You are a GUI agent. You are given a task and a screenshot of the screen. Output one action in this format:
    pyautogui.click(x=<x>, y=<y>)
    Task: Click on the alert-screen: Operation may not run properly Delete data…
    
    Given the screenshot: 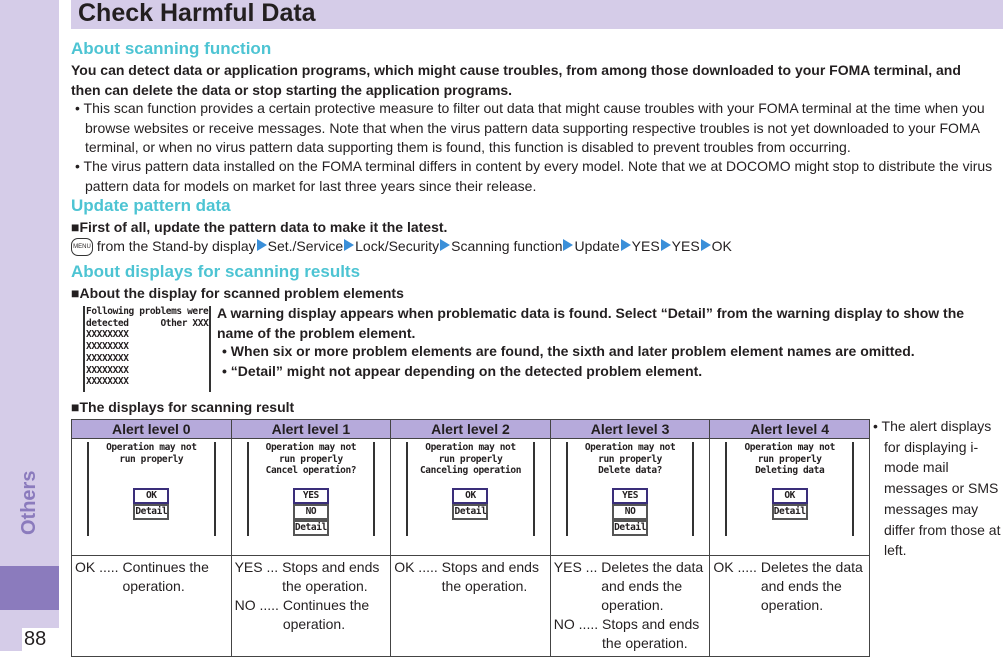 What is the action you would take?
    pyautogui.click(x=630, y=489)
    